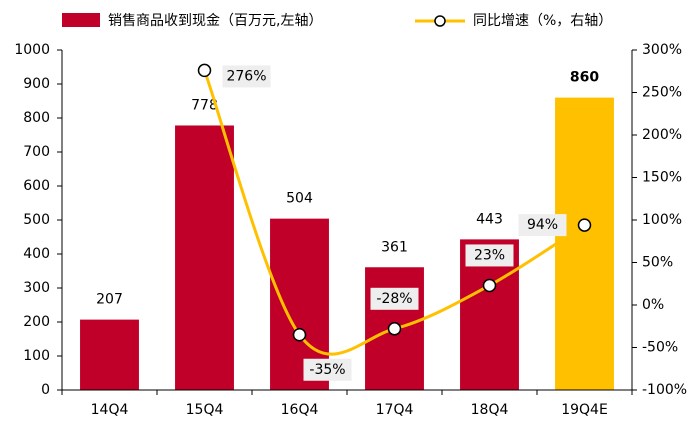 The height and width of the screenshot is (441, 700). Describe the element at coordinates (32, 50) in the screenshot. I see `y-tick-label: 1000` at that location.